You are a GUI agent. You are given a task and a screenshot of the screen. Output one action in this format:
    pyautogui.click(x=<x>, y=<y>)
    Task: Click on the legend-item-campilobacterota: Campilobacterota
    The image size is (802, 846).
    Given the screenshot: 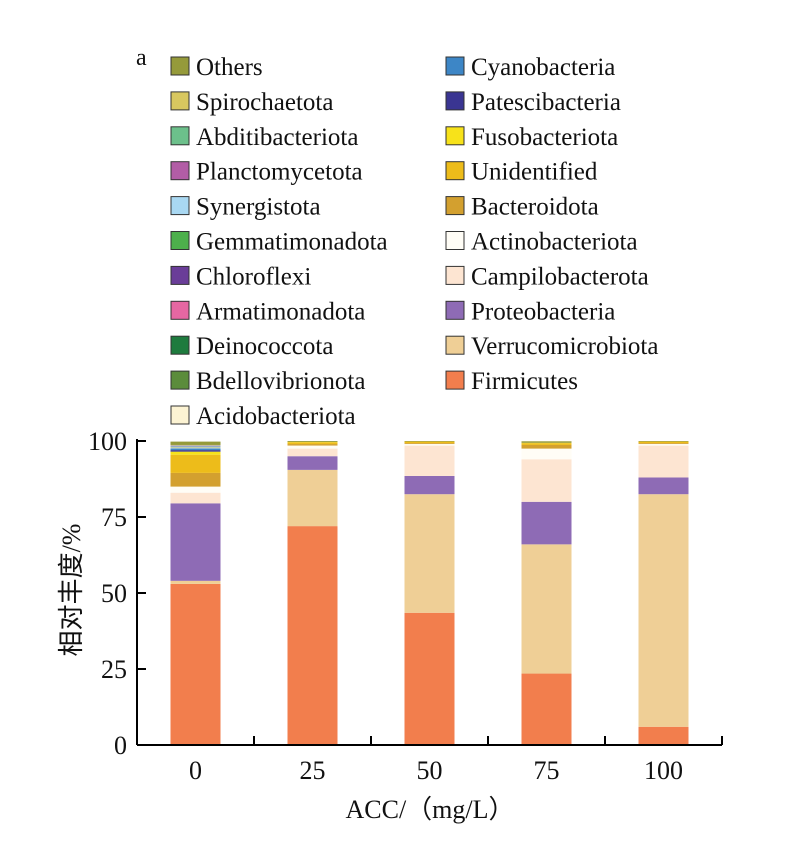 What is the action you would take?
    pyautogui.click(x=547, y=276)
    